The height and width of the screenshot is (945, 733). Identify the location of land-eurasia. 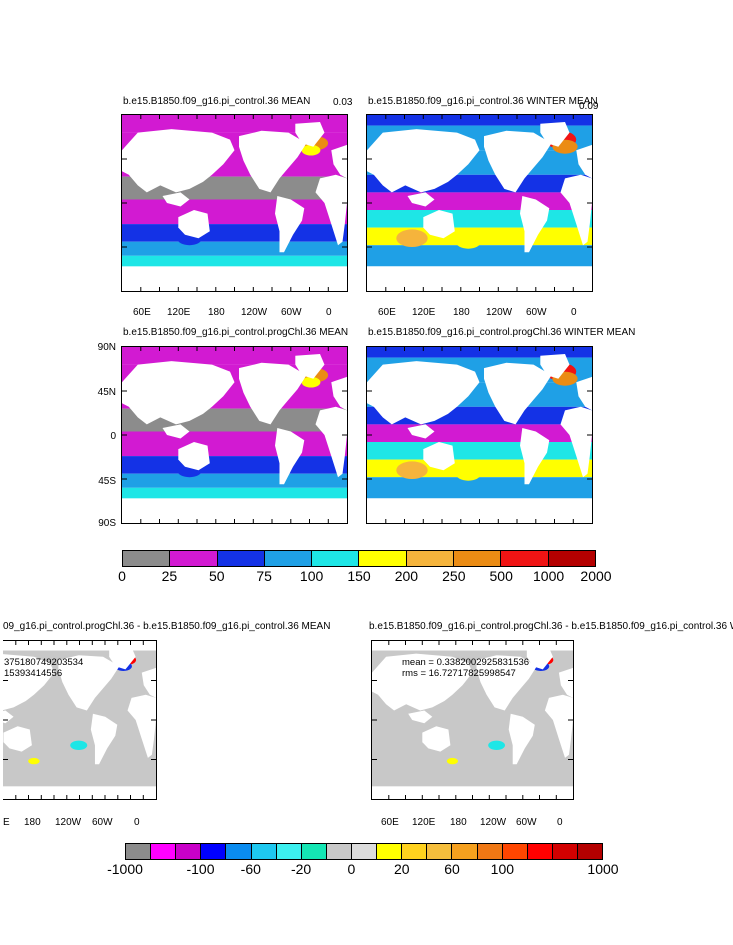
(178, 161).